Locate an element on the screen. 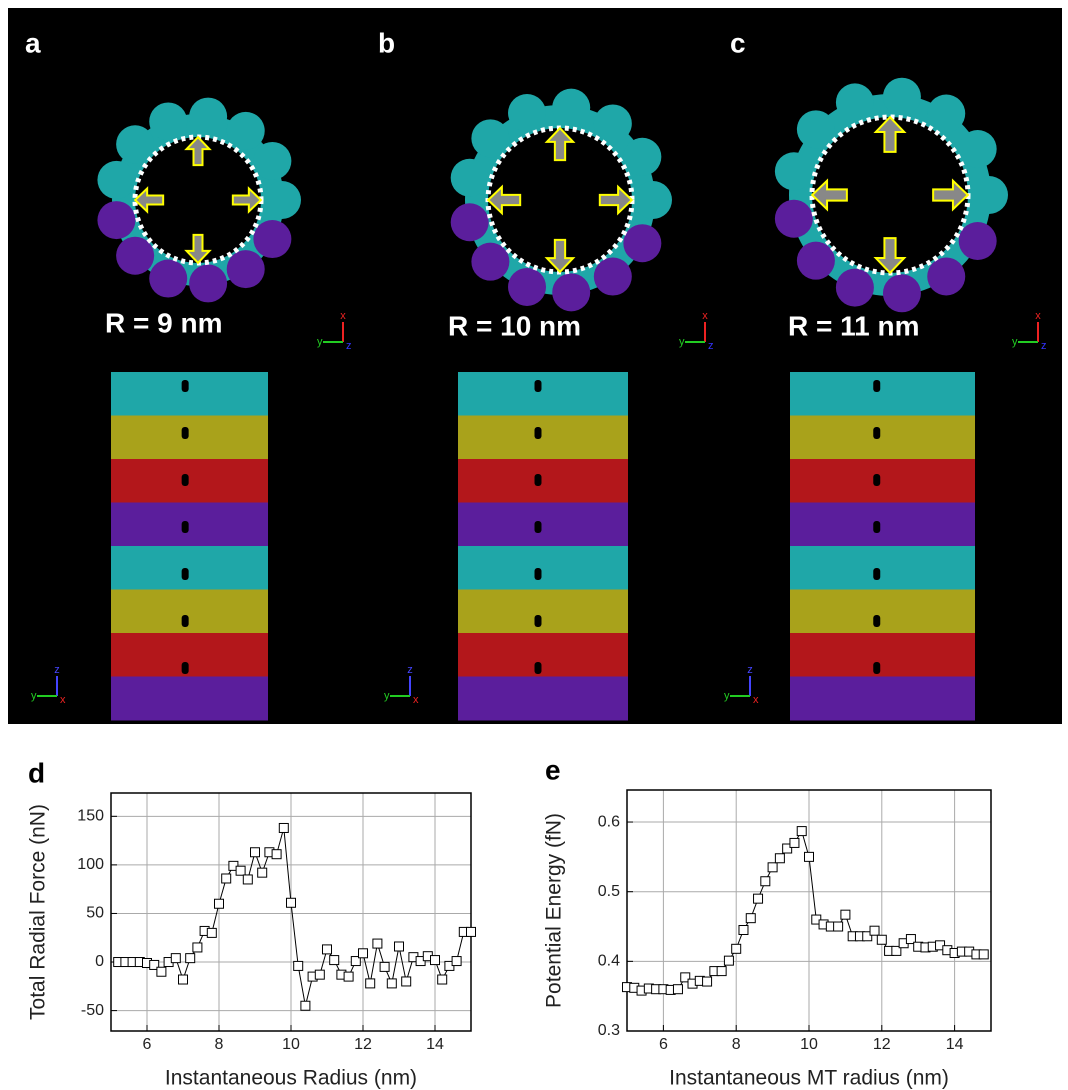 This screenshot has width=1068, height=1090. x-tick-label: 14 is located at coordinates (955, 1044).